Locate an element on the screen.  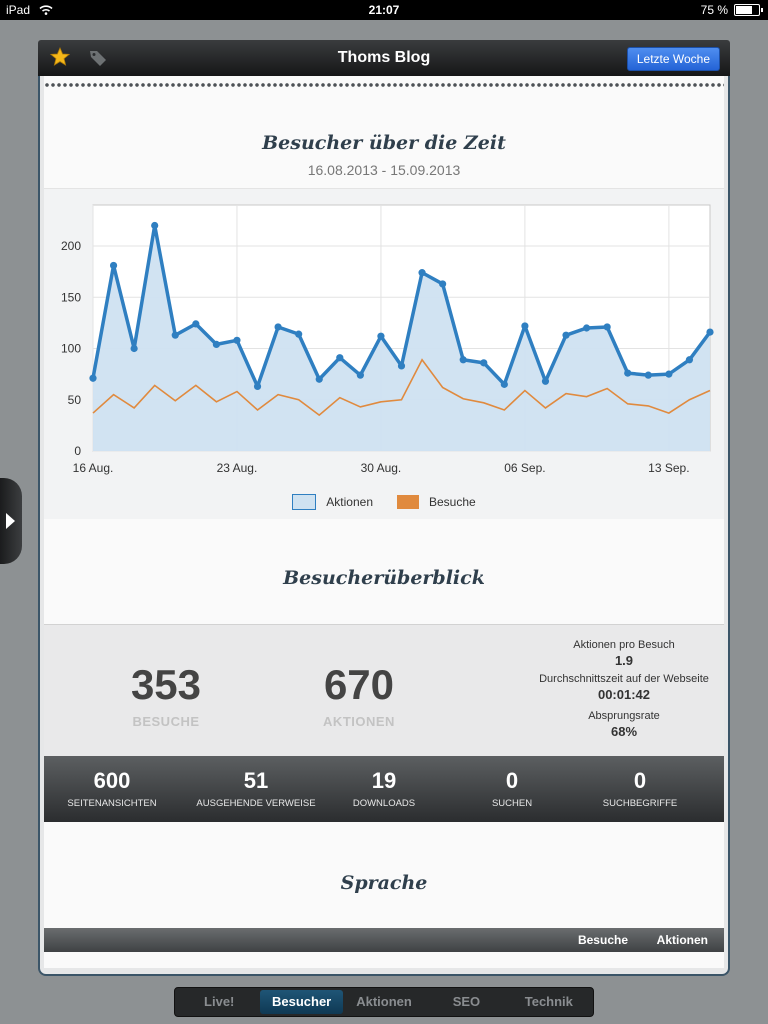
column-header-actions: Aktionen is located at coordinates (682, 940).